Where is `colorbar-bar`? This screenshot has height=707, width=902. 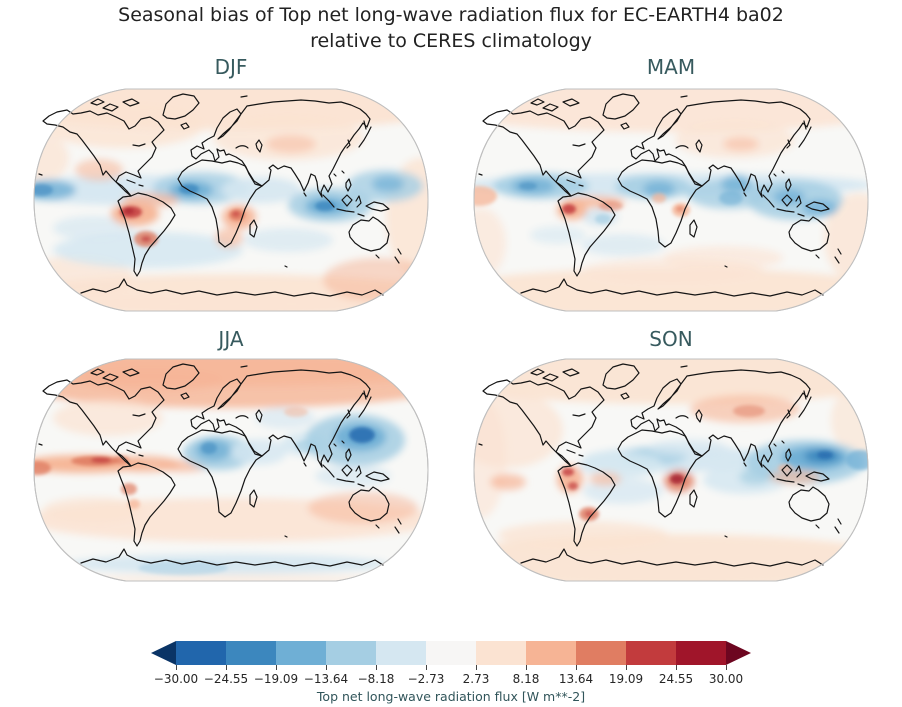 colorbar-bar is located at coordinates (451, 653).